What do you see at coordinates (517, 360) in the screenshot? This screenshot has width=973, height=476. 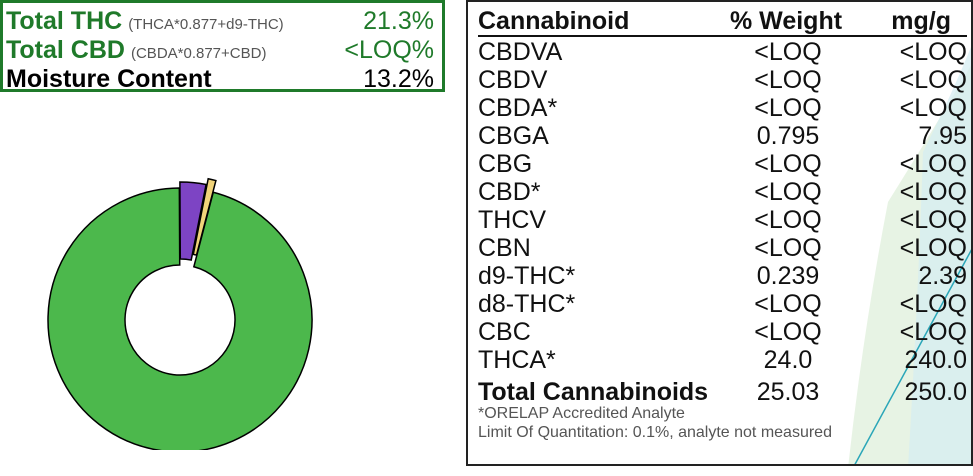 I see `cannabinoid-name: THCA*` at bounding box center [517, 360].